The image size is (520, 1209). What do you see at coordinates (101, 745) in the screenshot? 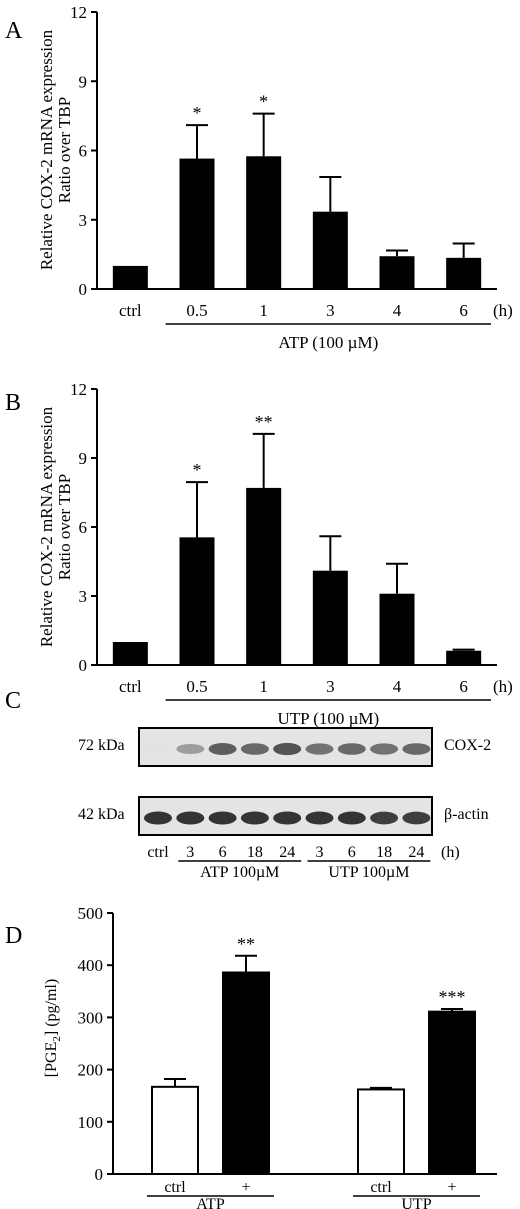
I see `blot-mw-label-1: 72 kDa` at bounding box center [101, 745].